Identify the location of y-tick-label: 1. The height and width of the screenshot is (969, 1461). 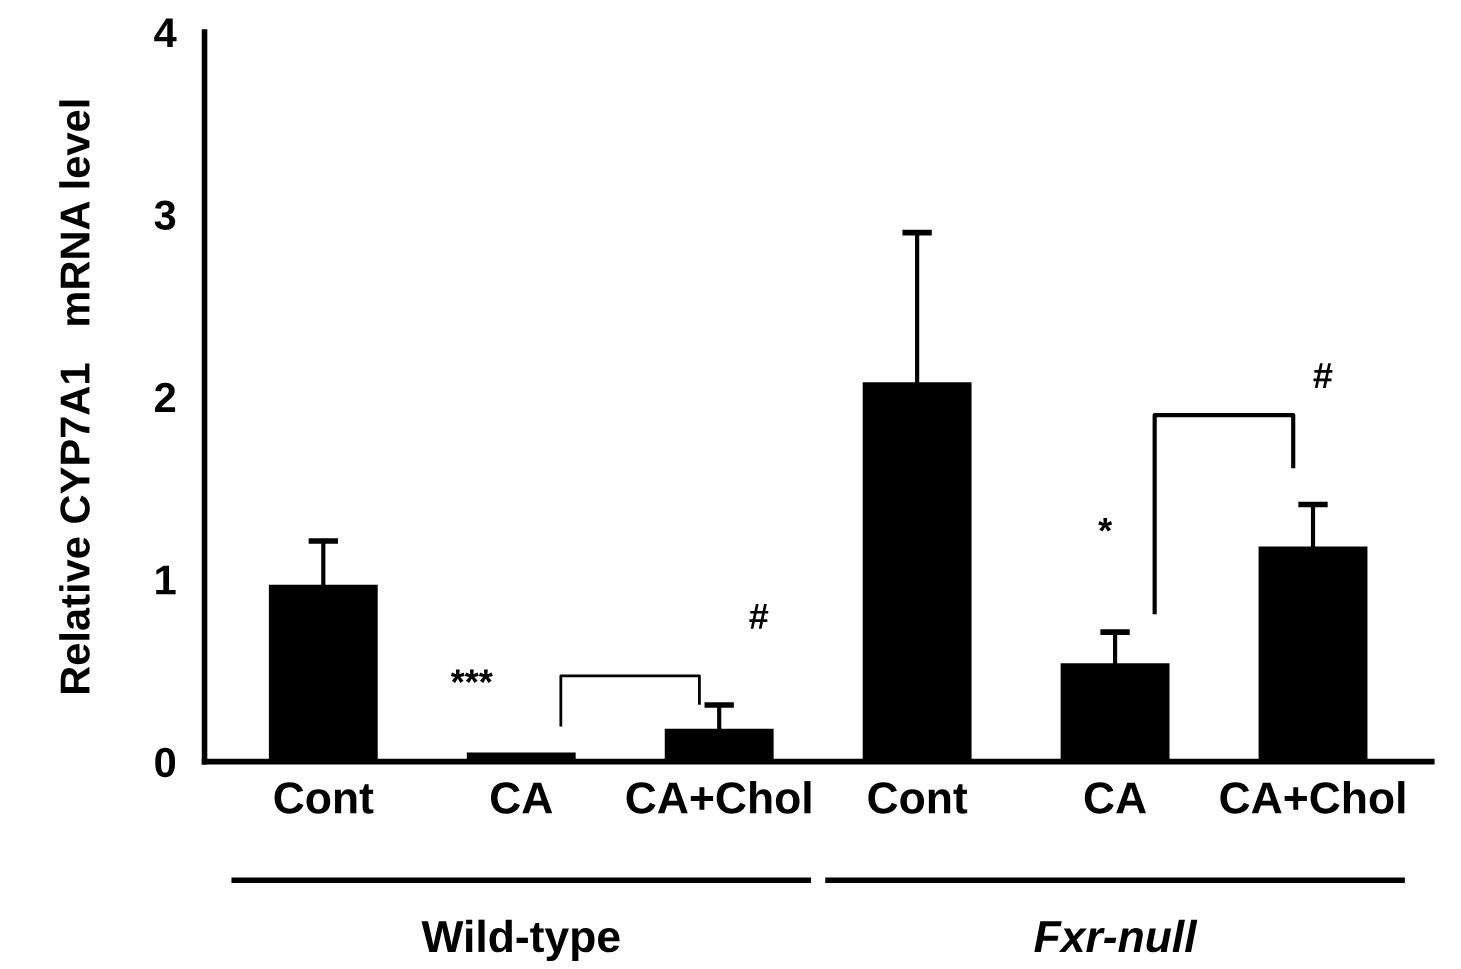
(166, 580).